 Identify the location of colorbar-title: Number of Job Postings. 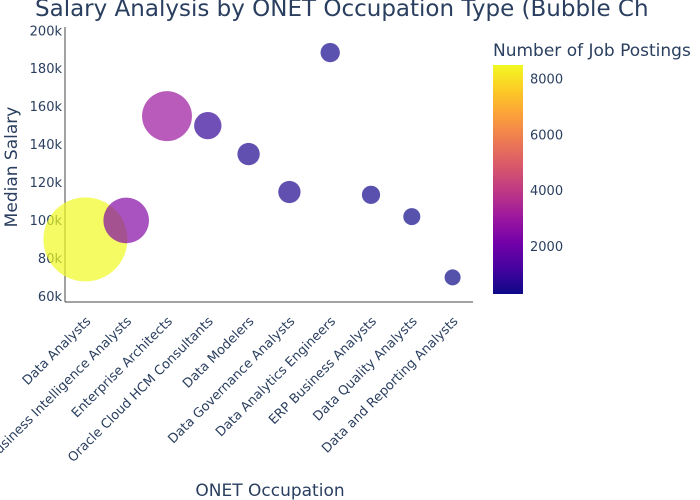
(592, 51).